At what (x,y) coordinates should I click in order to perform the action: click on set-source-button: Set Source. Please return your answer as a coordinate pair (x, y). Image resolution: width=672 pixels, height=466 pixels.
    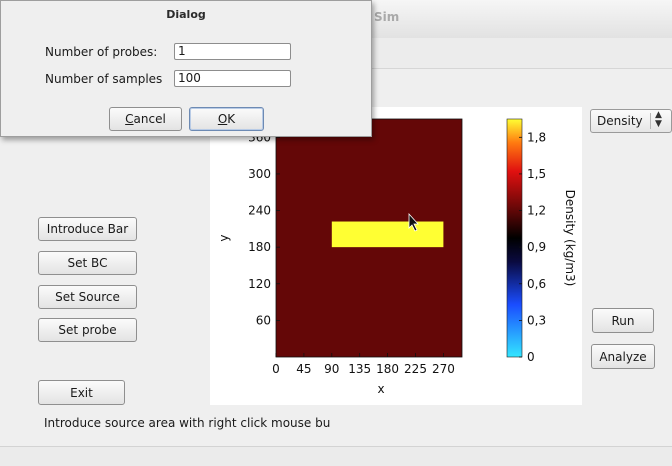
    Looking at the image, I should click on (87, 297).